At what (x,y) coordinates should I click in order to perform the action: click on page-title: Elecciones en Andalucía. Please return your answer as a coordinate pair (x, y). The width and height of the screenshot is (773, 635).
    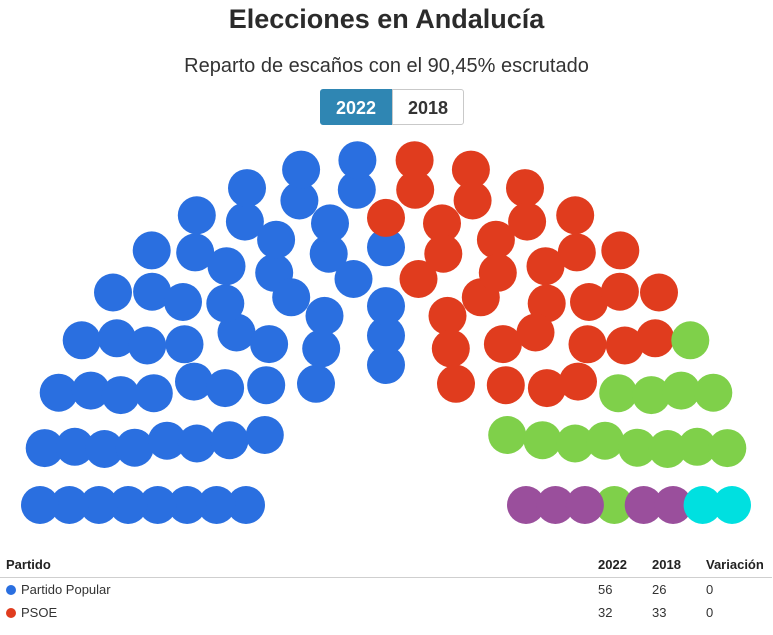
    Looking at the image, I should click on (386, 19).